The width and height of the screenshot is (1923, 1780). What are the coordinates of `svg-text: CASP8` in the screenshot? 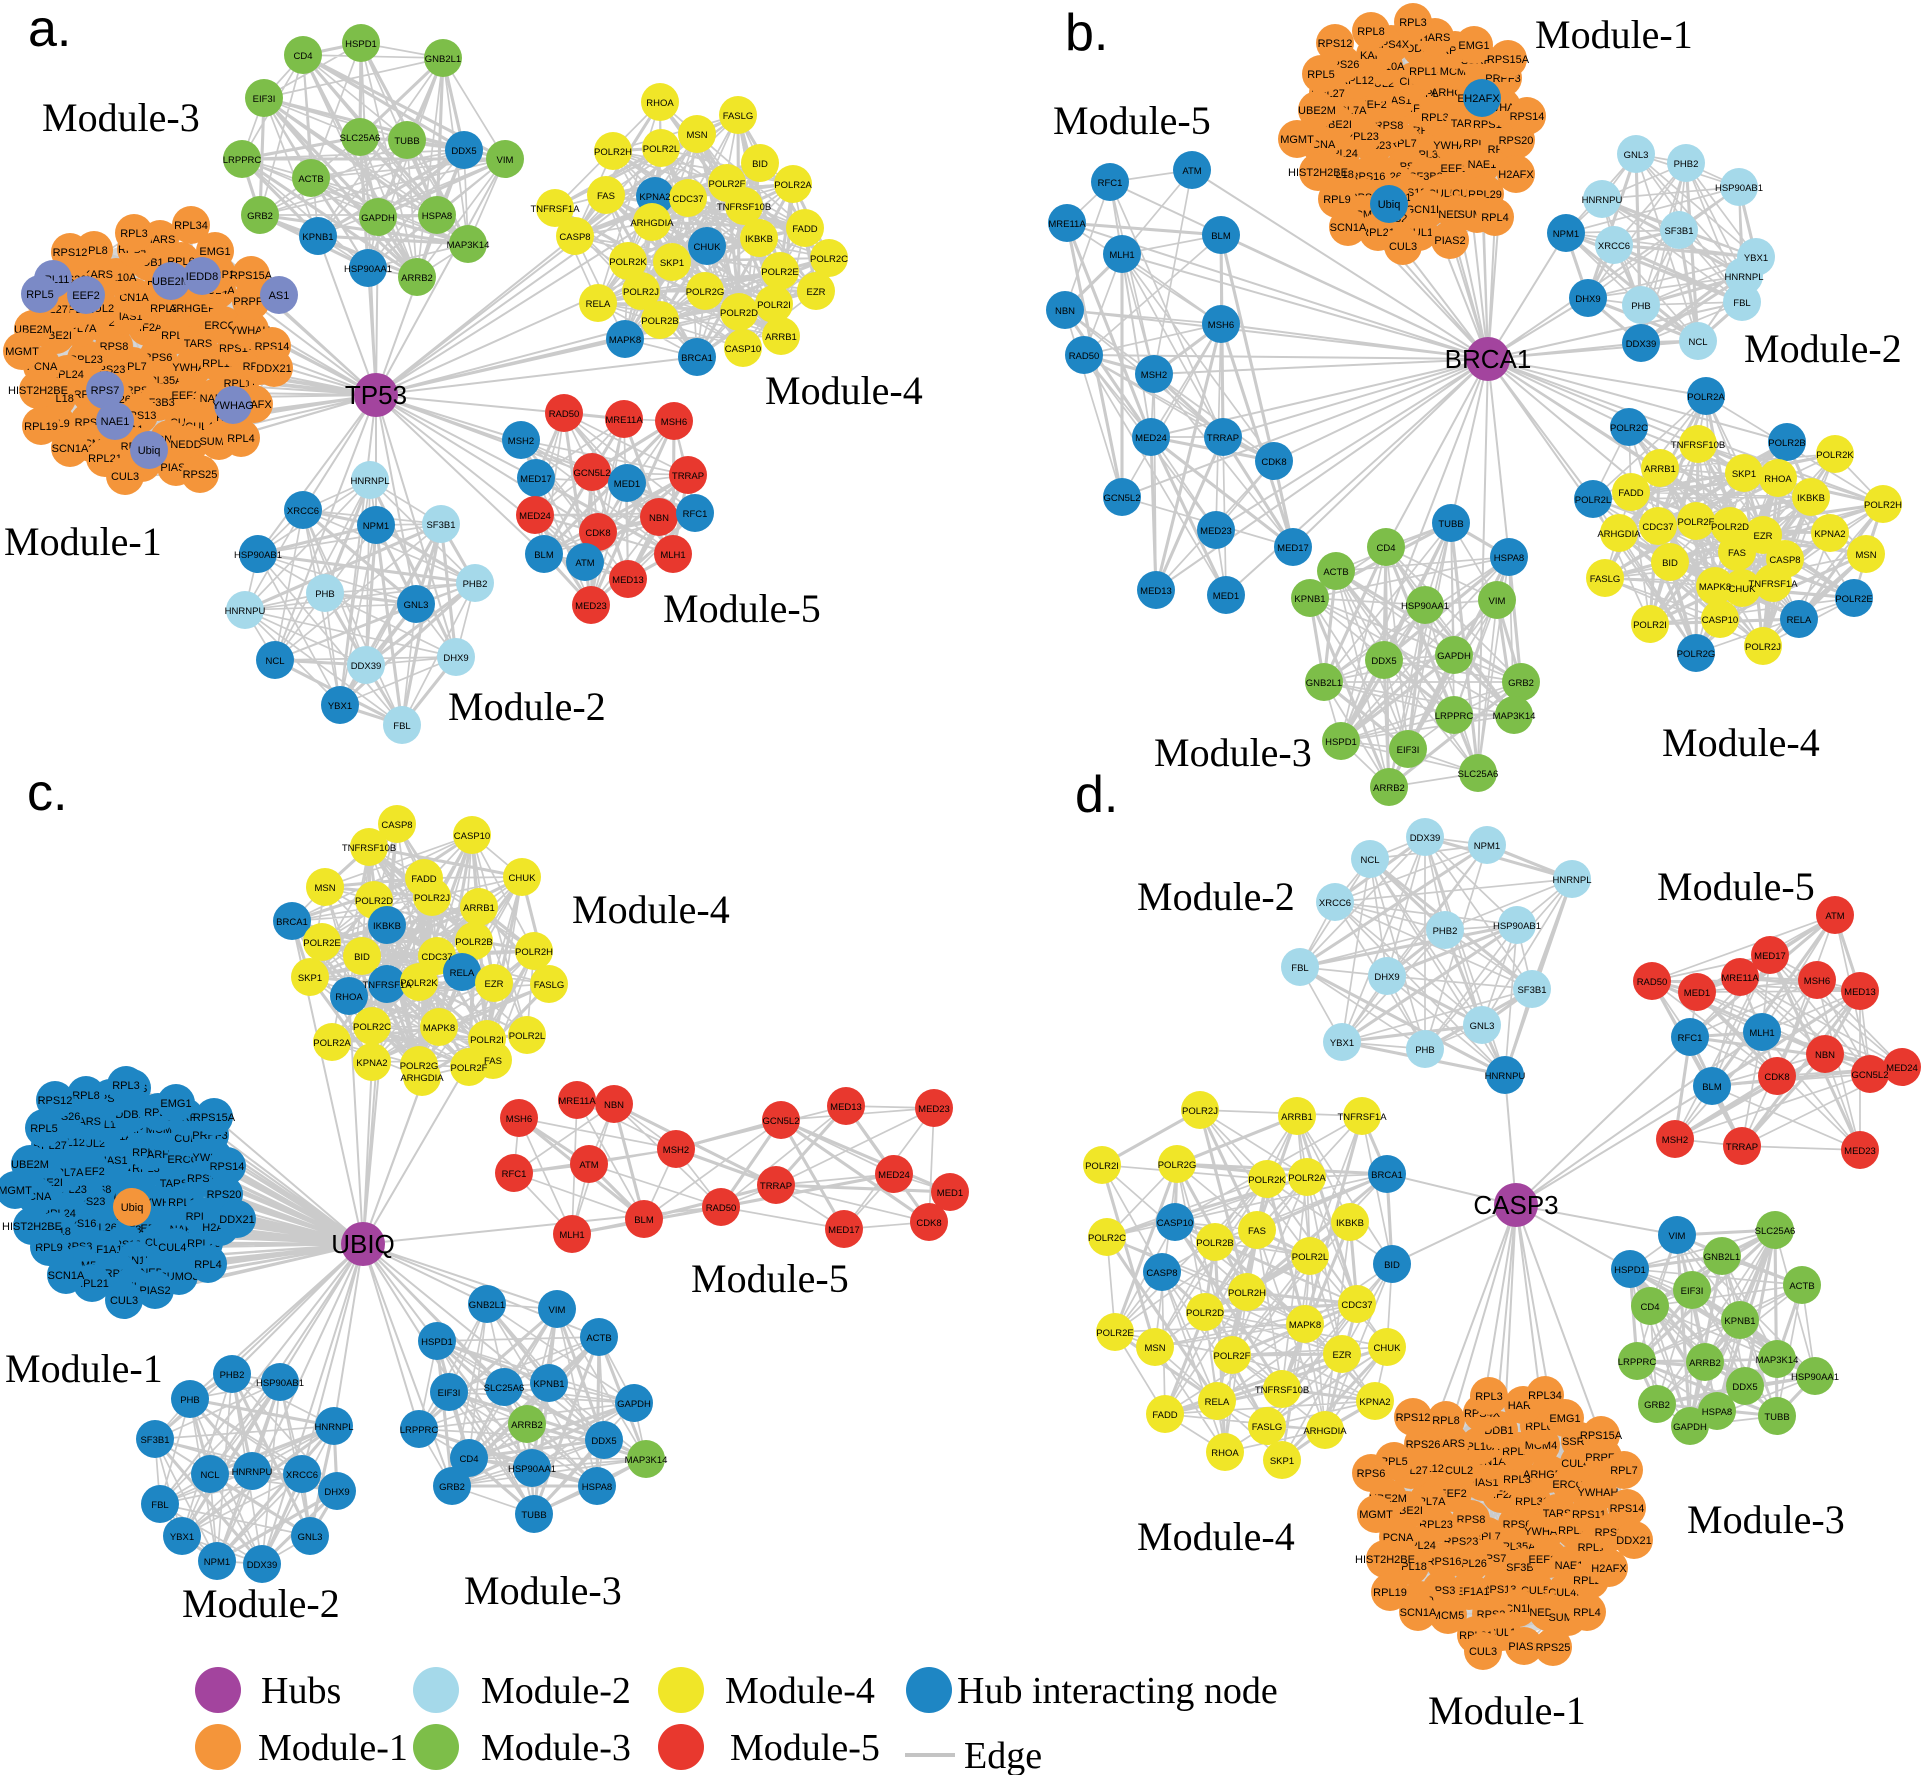 It's located at (396, 825).